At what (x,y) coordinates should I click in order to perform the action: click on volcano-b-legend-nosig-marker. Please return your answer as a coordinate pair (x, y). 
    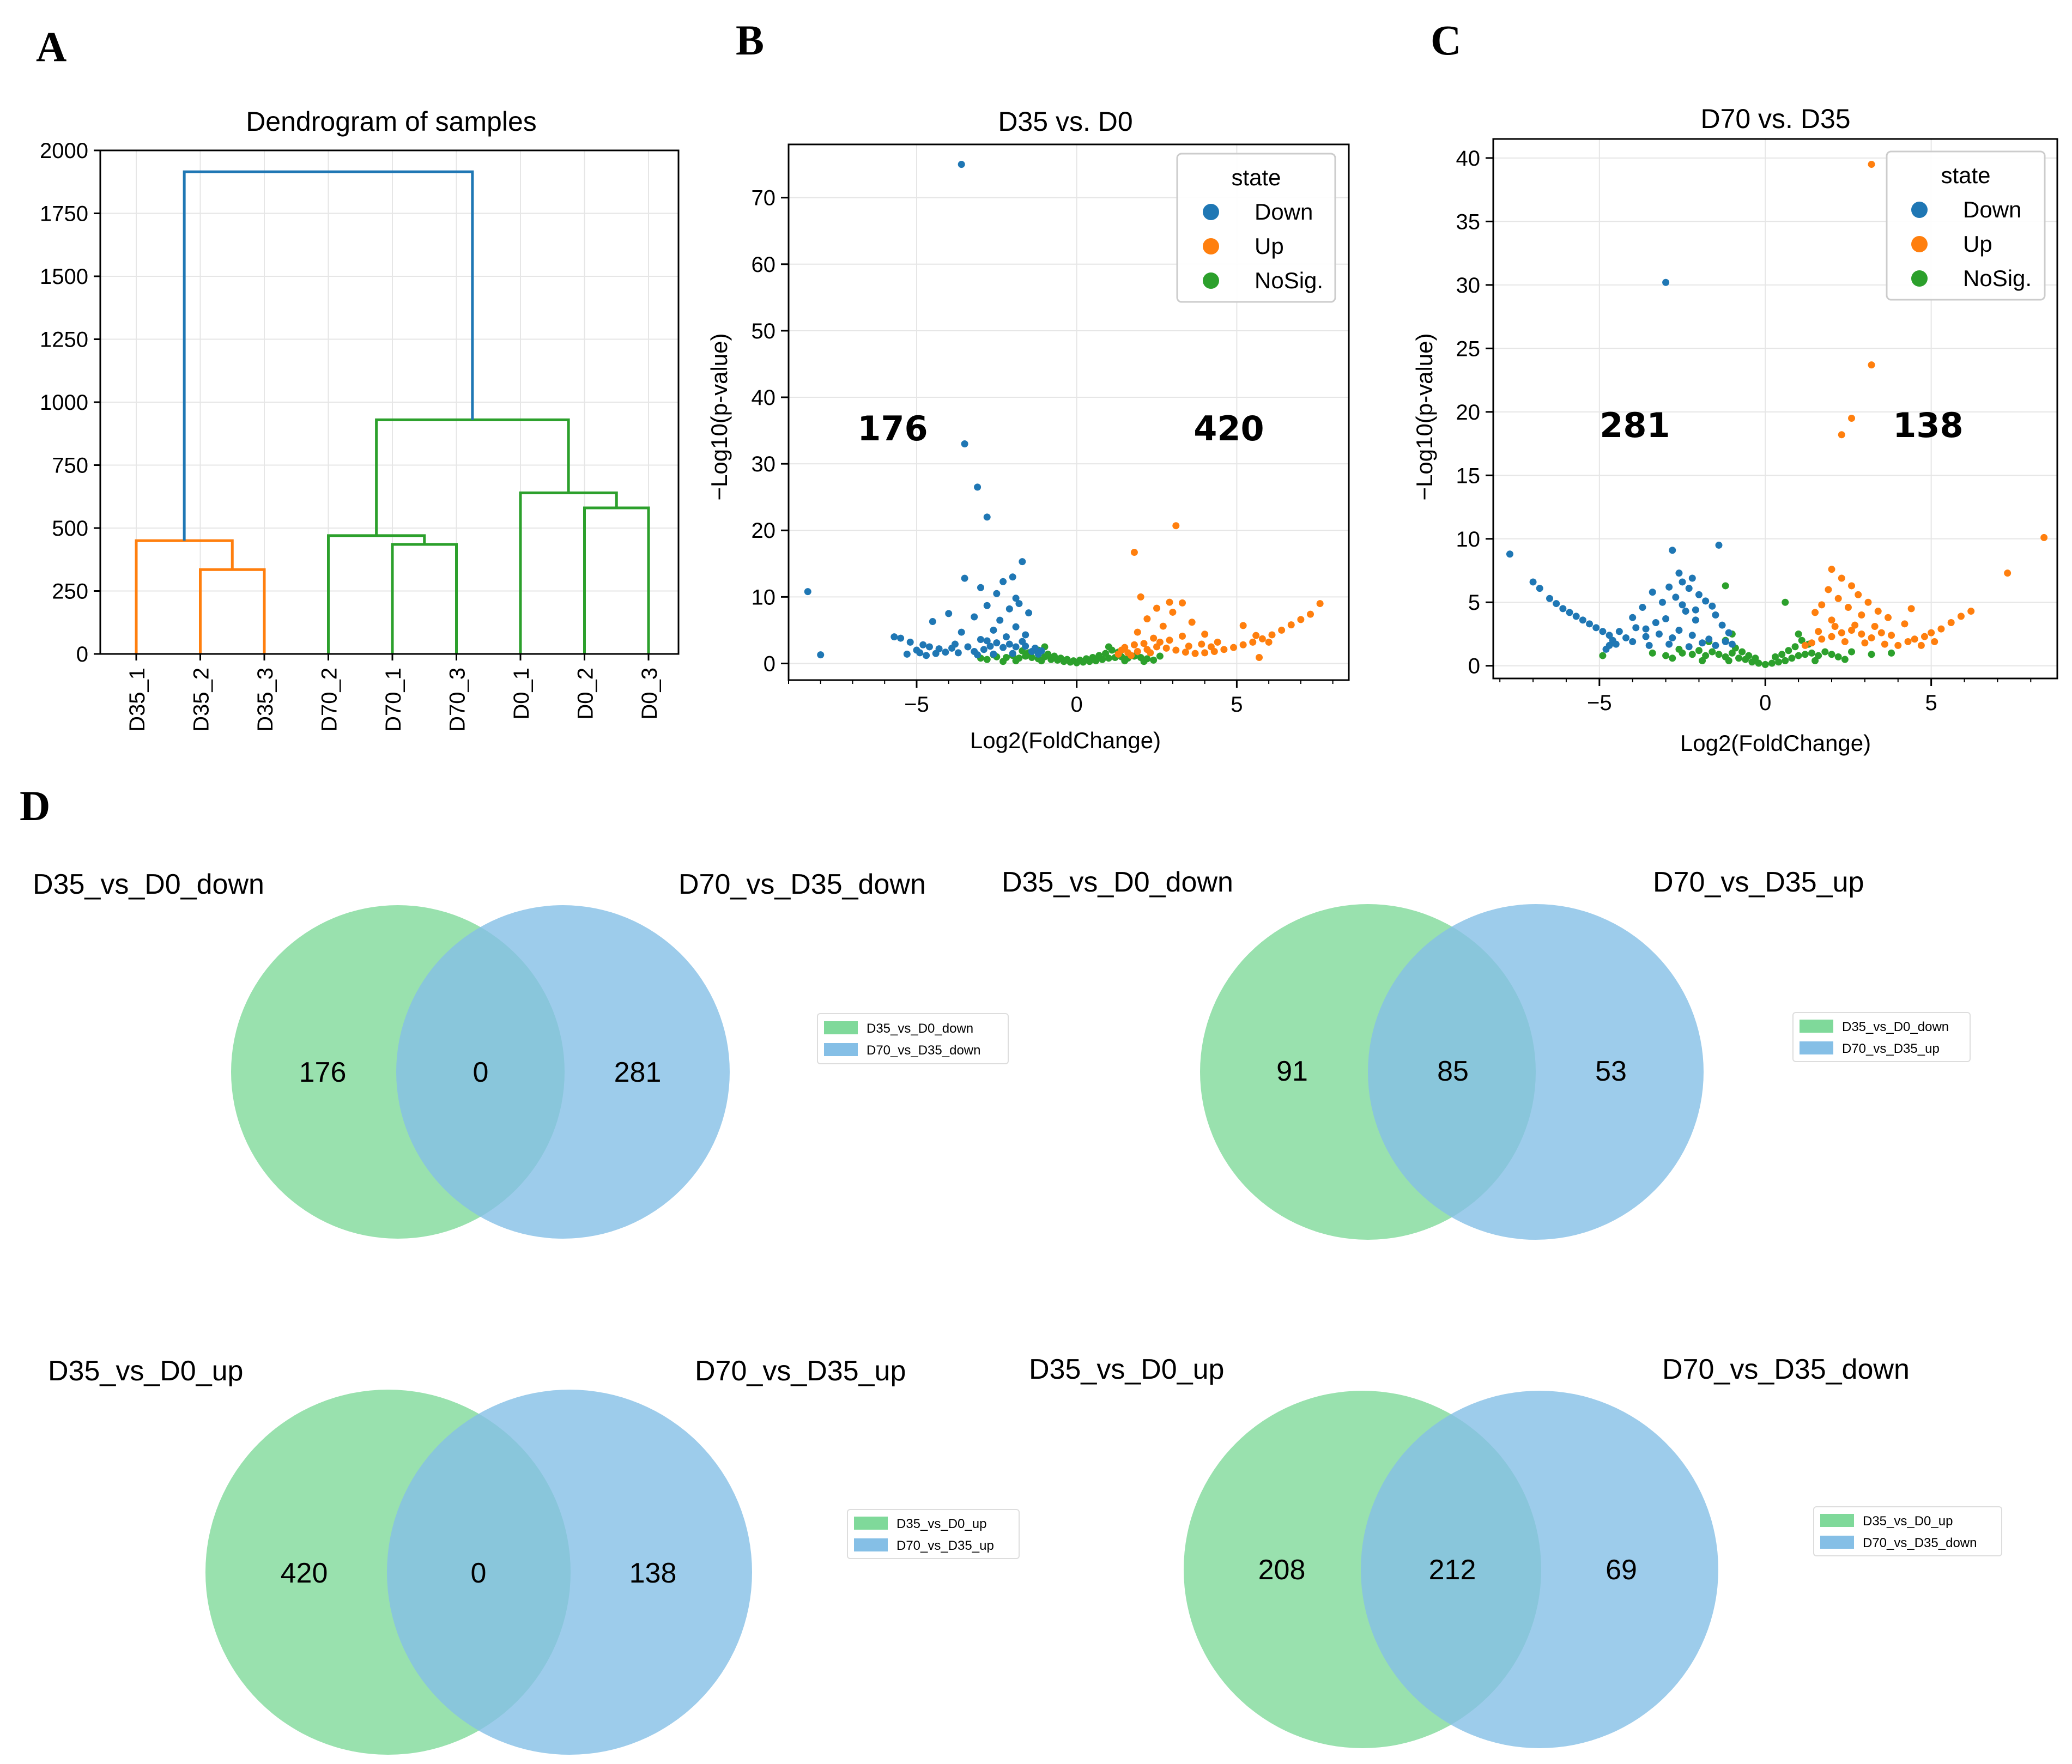
    Looking at the image, I should click on (1211, 280).